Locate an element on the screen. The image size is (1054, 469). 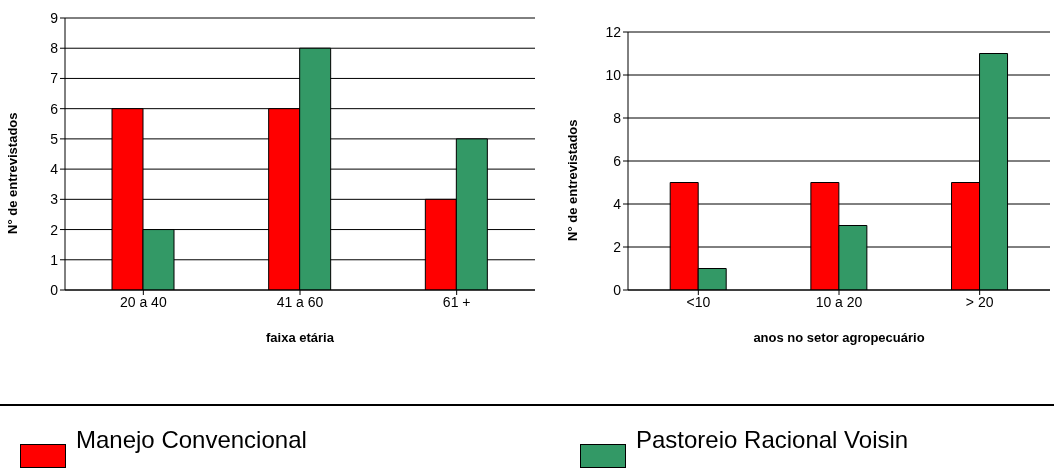
legend-label: Manejo Convencional is located at coordinates (191, 440).